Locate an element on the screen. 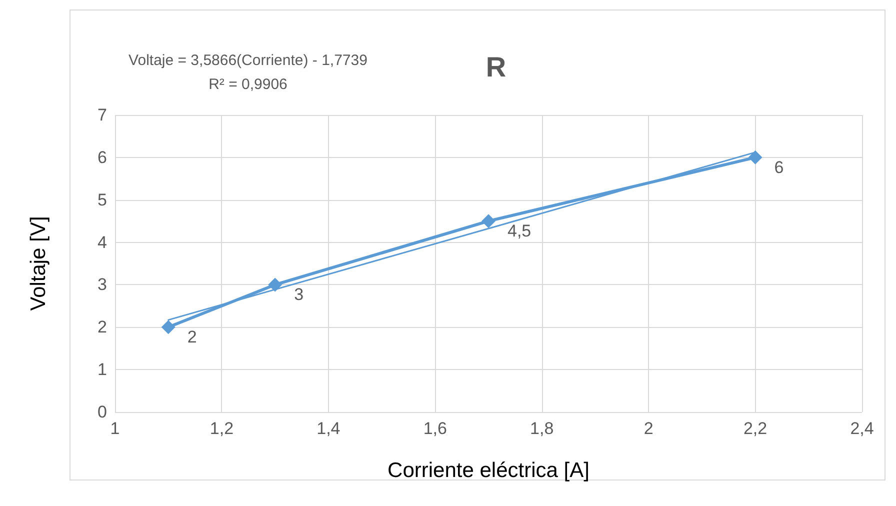 The image size is (896, 506). x-tick-label: 2,2 is located at coordinates (755, 428).